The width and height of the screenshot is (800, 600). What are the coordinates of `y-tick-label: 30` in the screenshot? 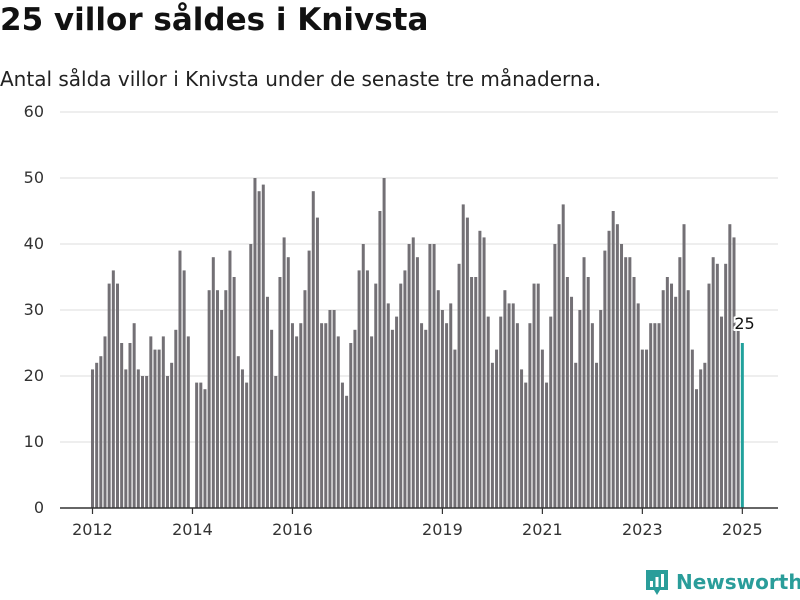 It's located at (34, 309).